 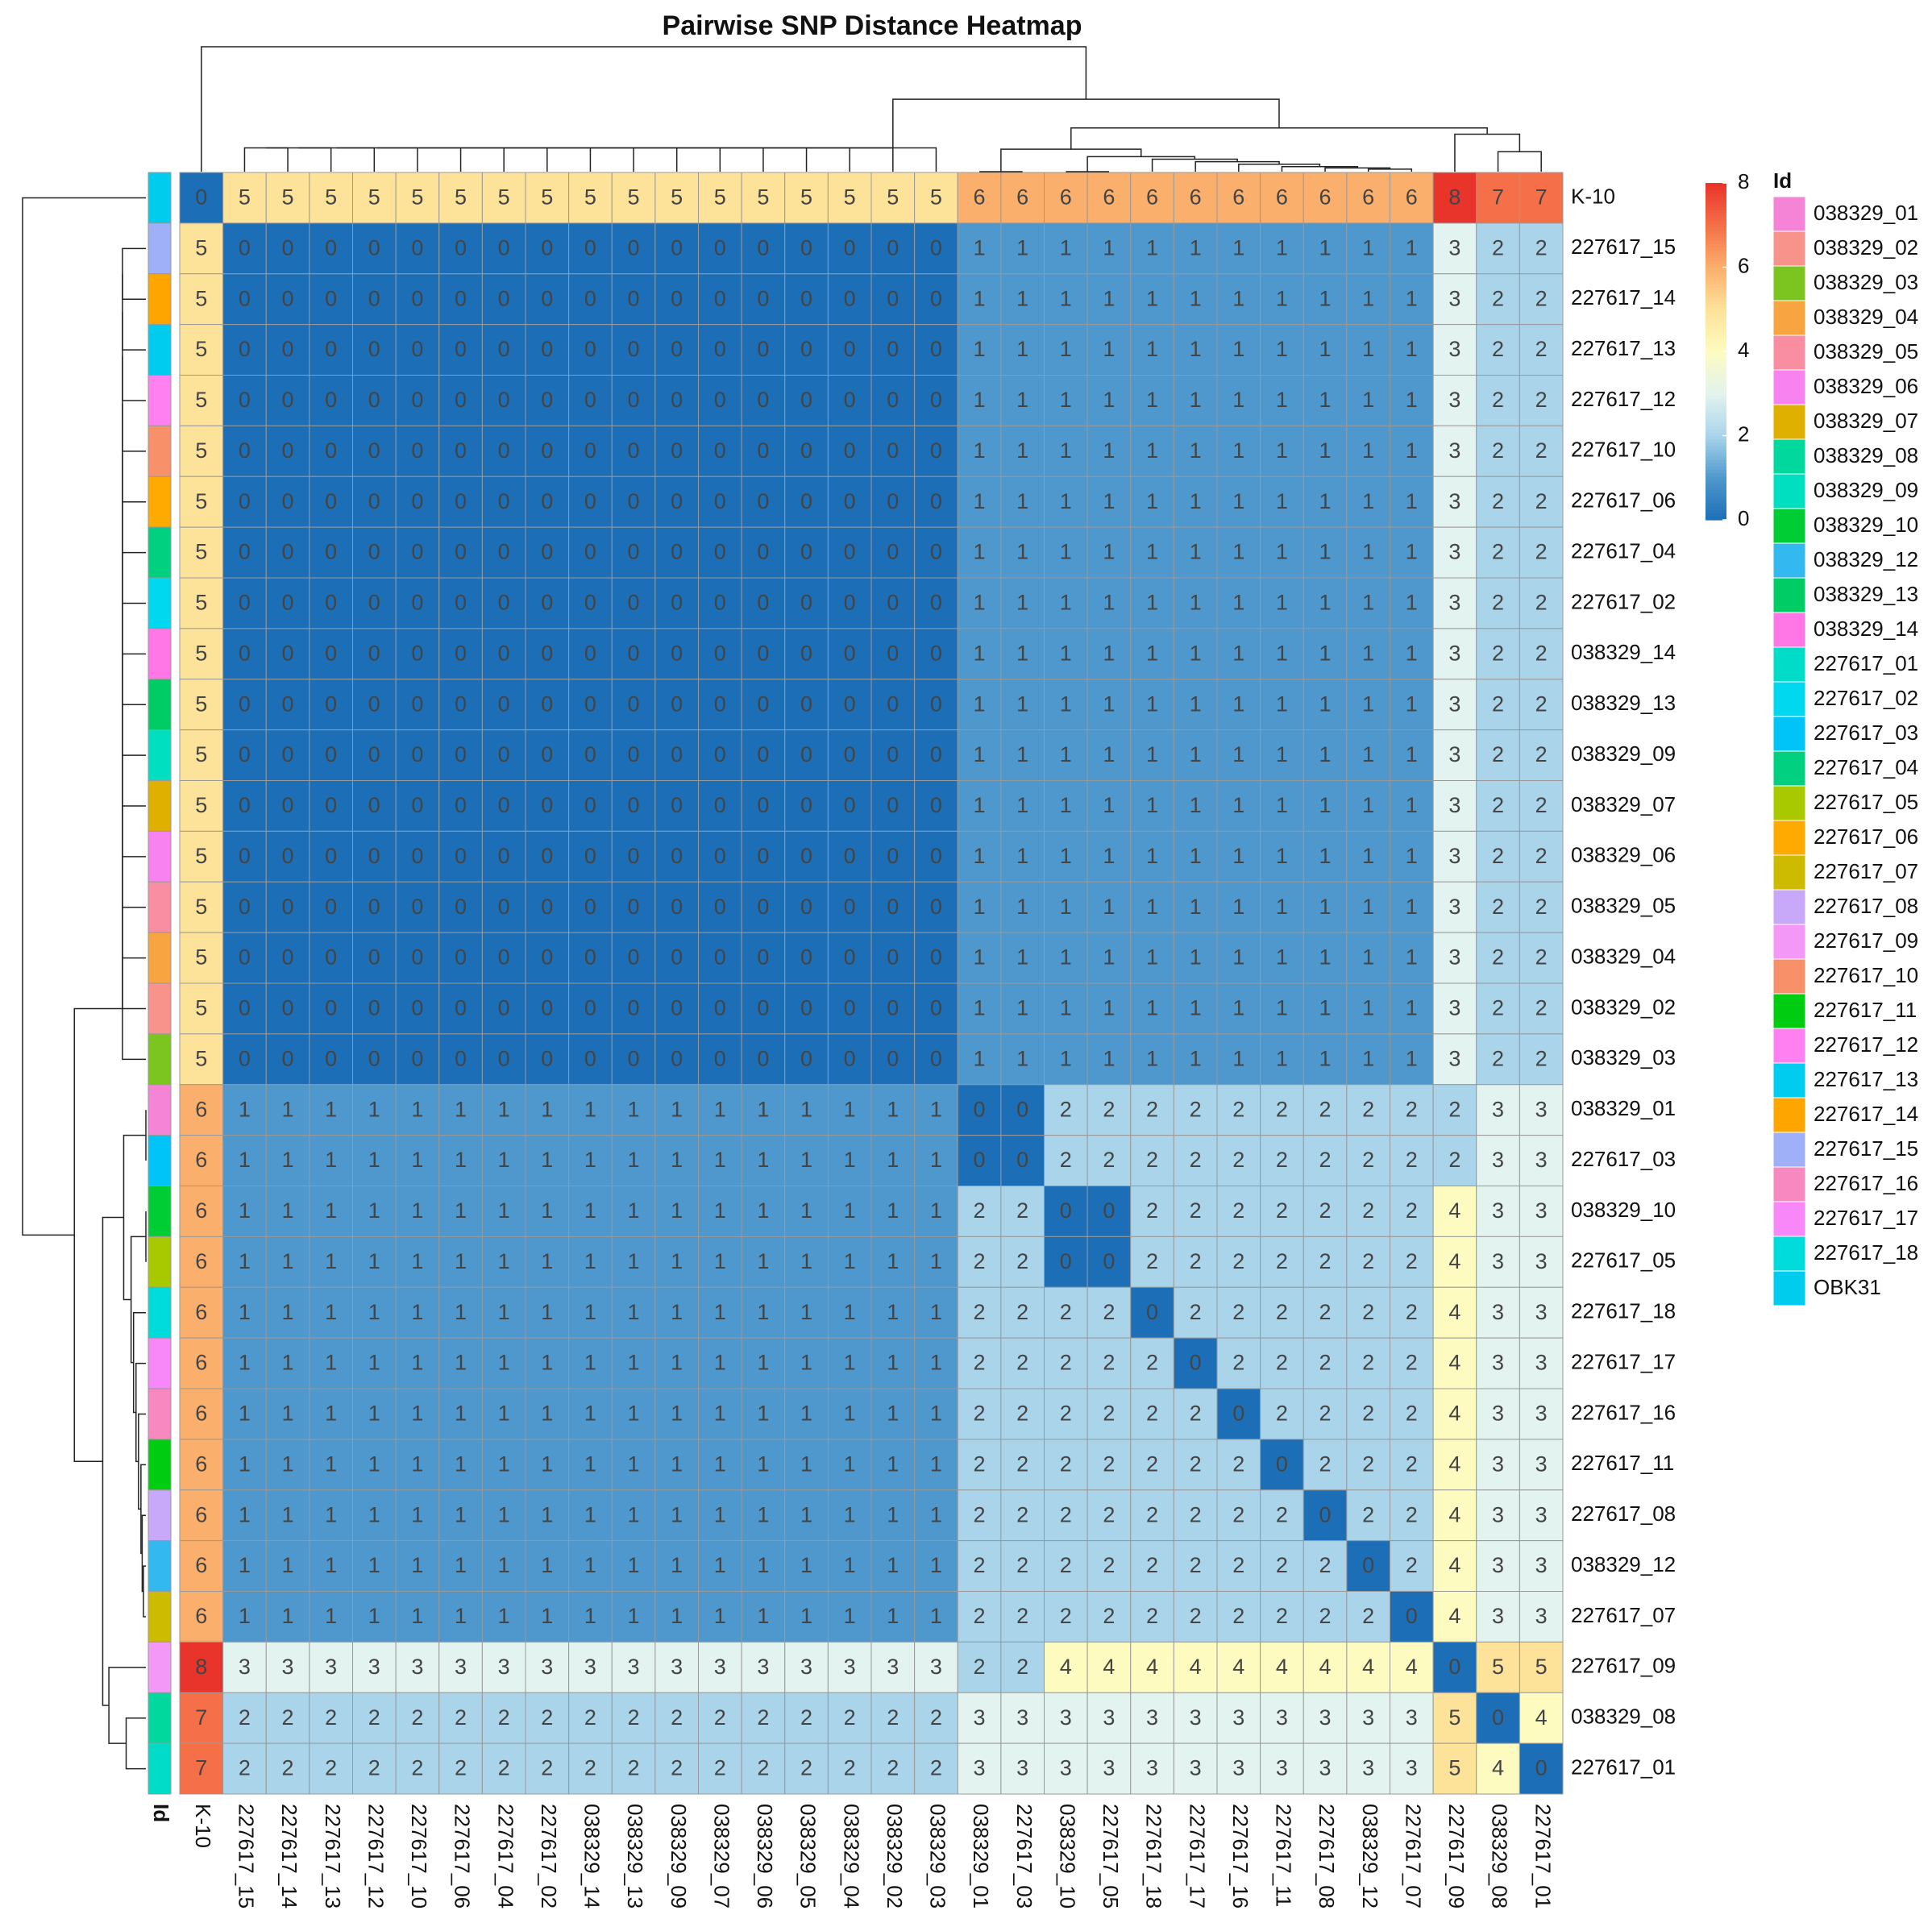 What do you see at coordinates (1866, 594) in the screenshot?
I see `legend-label: 038329_13` at bounding box center [1866, 594].